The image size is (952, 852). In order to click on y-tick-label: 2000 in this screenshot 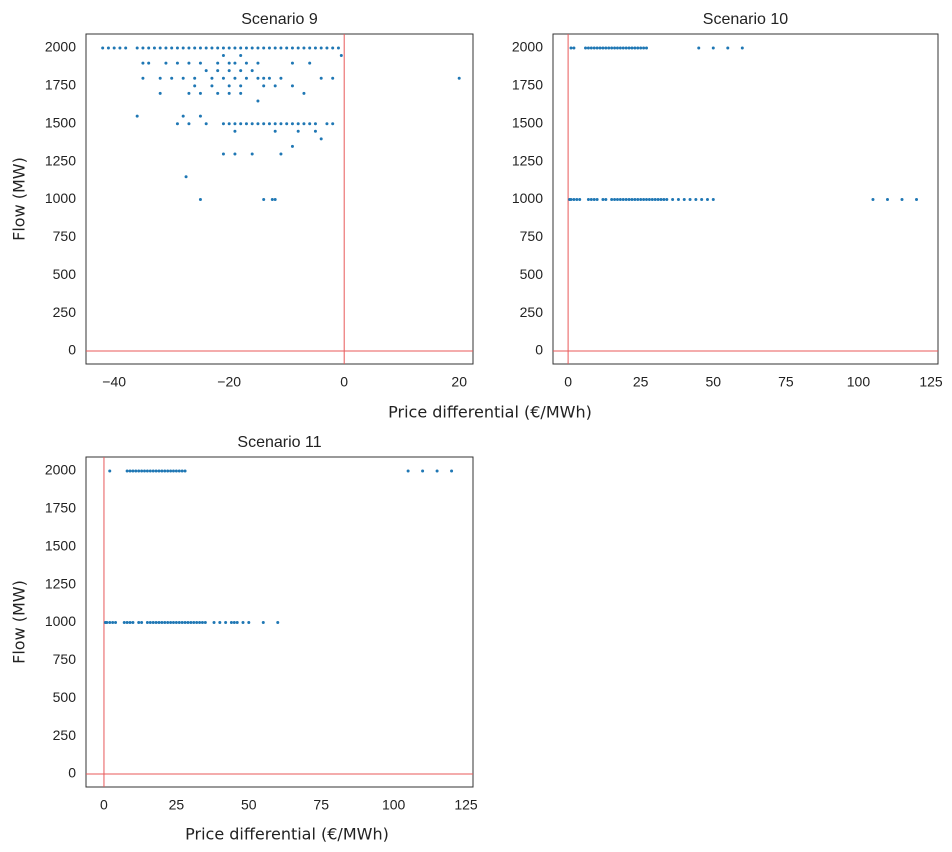, I will do `click(60, 47)`.